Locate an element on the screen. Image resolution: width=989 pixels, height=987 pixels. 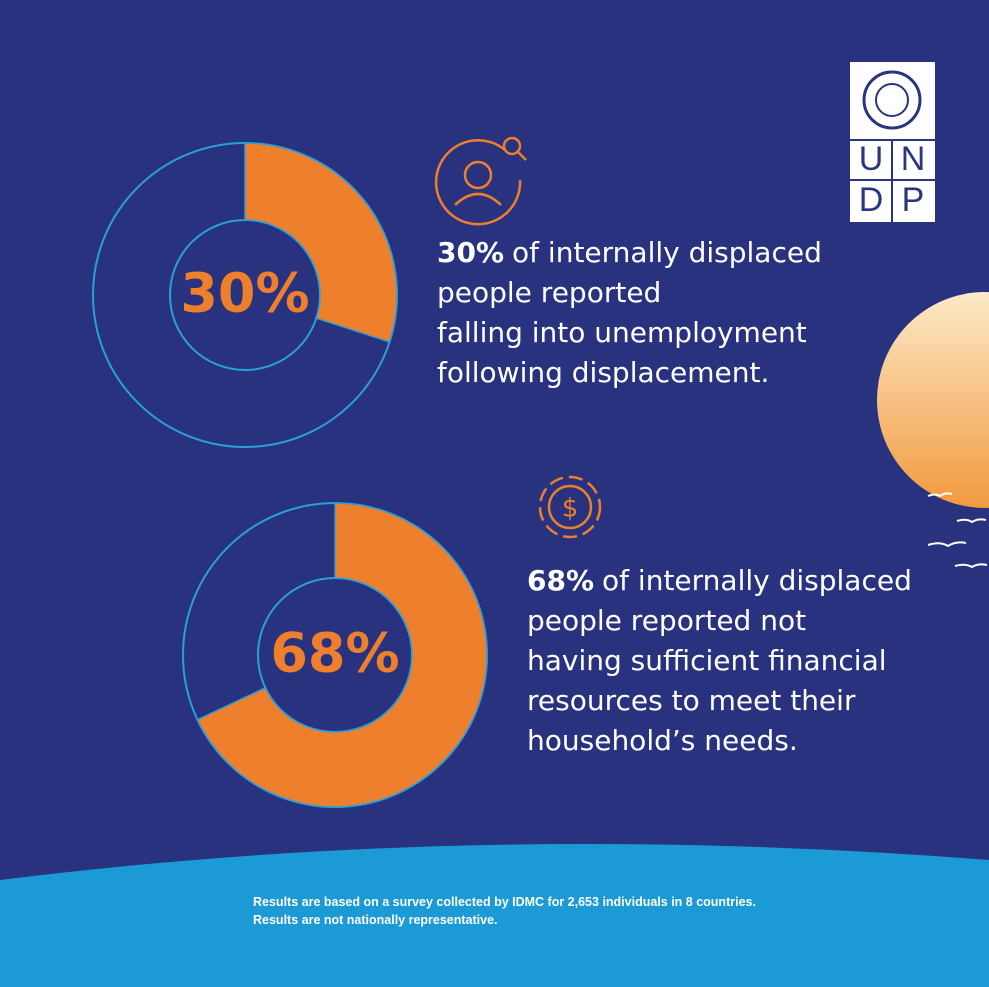
statement-line: 68% of internally displaced is located at coordinates (719, 580).